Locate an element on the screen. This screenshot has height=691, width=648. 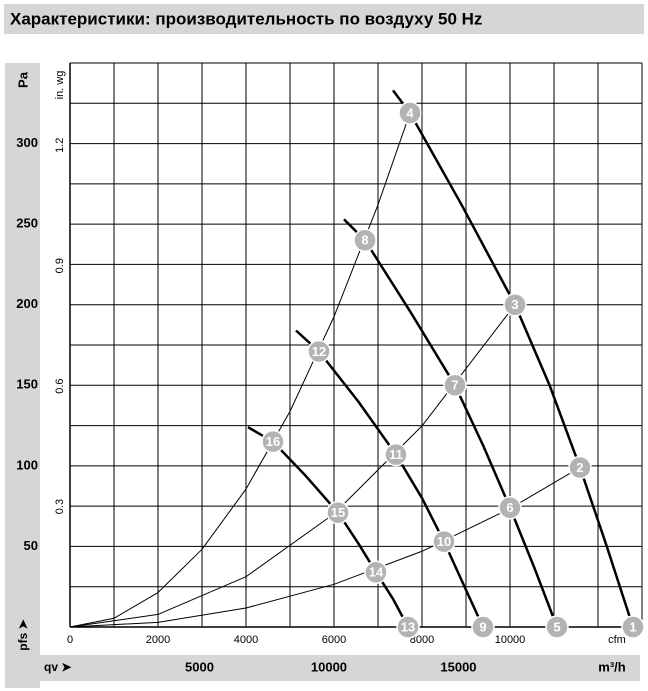
title-bar is located at coordinates (324, 19).